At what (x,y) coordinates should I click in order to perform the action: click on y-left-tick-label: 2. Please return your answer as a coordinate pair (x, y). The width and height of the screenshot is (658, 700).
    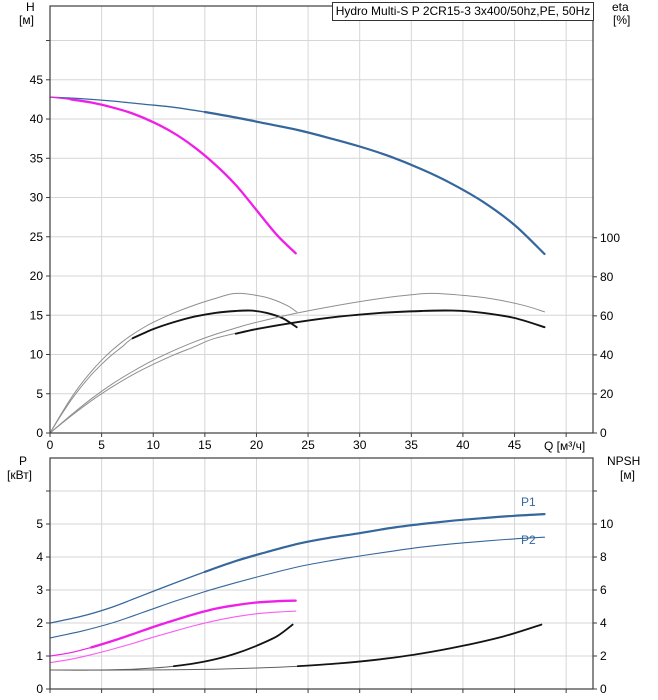
    Looking at the image, I should click on (39, 623).